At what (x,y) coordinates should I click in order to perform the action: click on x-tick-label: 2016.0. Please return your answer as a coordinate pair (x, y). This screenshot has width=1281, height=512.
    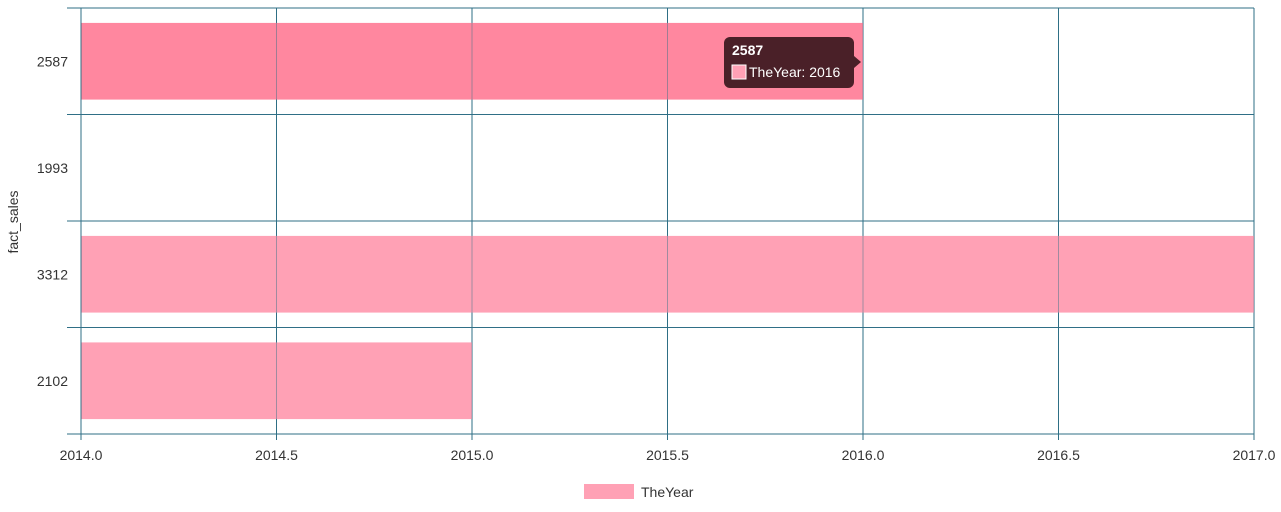
    Looking at the image, I should click on (863, 455).